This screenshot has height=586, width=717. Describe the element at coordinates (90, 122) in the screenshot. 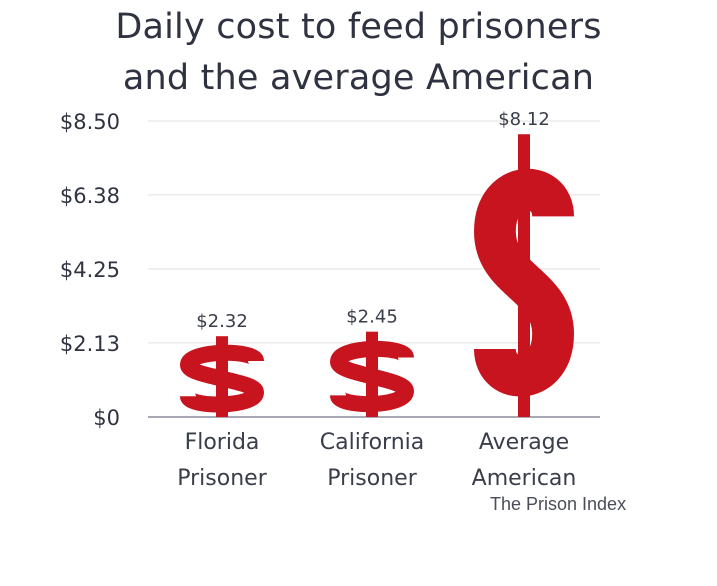

I see `y-tick-label: $8.50` at that location.